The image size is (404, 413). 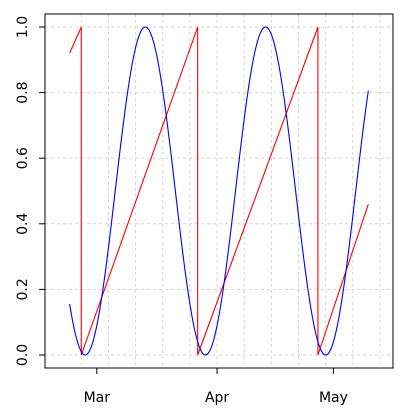 I want to click on x-tick-label: Apr, so click(x=217, y=398).